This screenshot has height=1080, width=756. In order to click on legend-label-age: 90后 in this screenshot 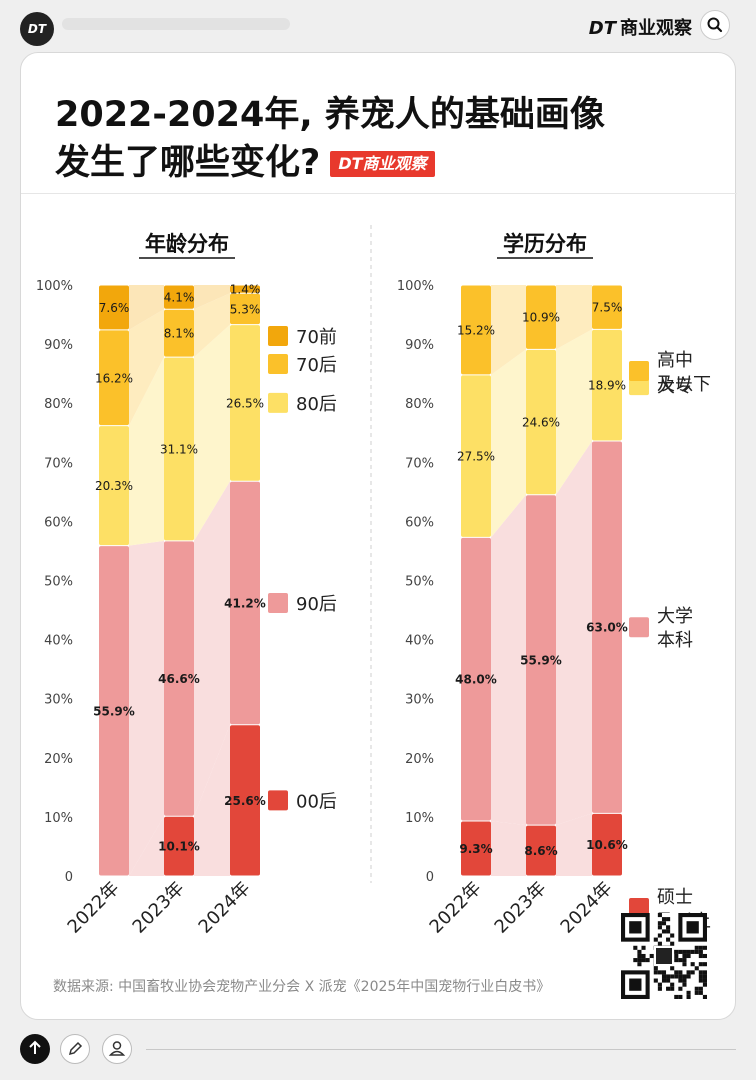, I will do `click(316, 604)`.